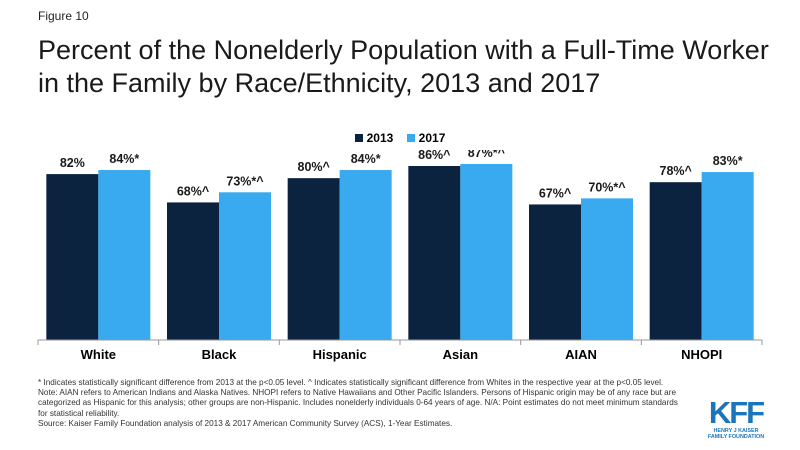 This screenshot has width=800, height=450. I want to click on legend-item-2013: 2013, so click(374, 138).